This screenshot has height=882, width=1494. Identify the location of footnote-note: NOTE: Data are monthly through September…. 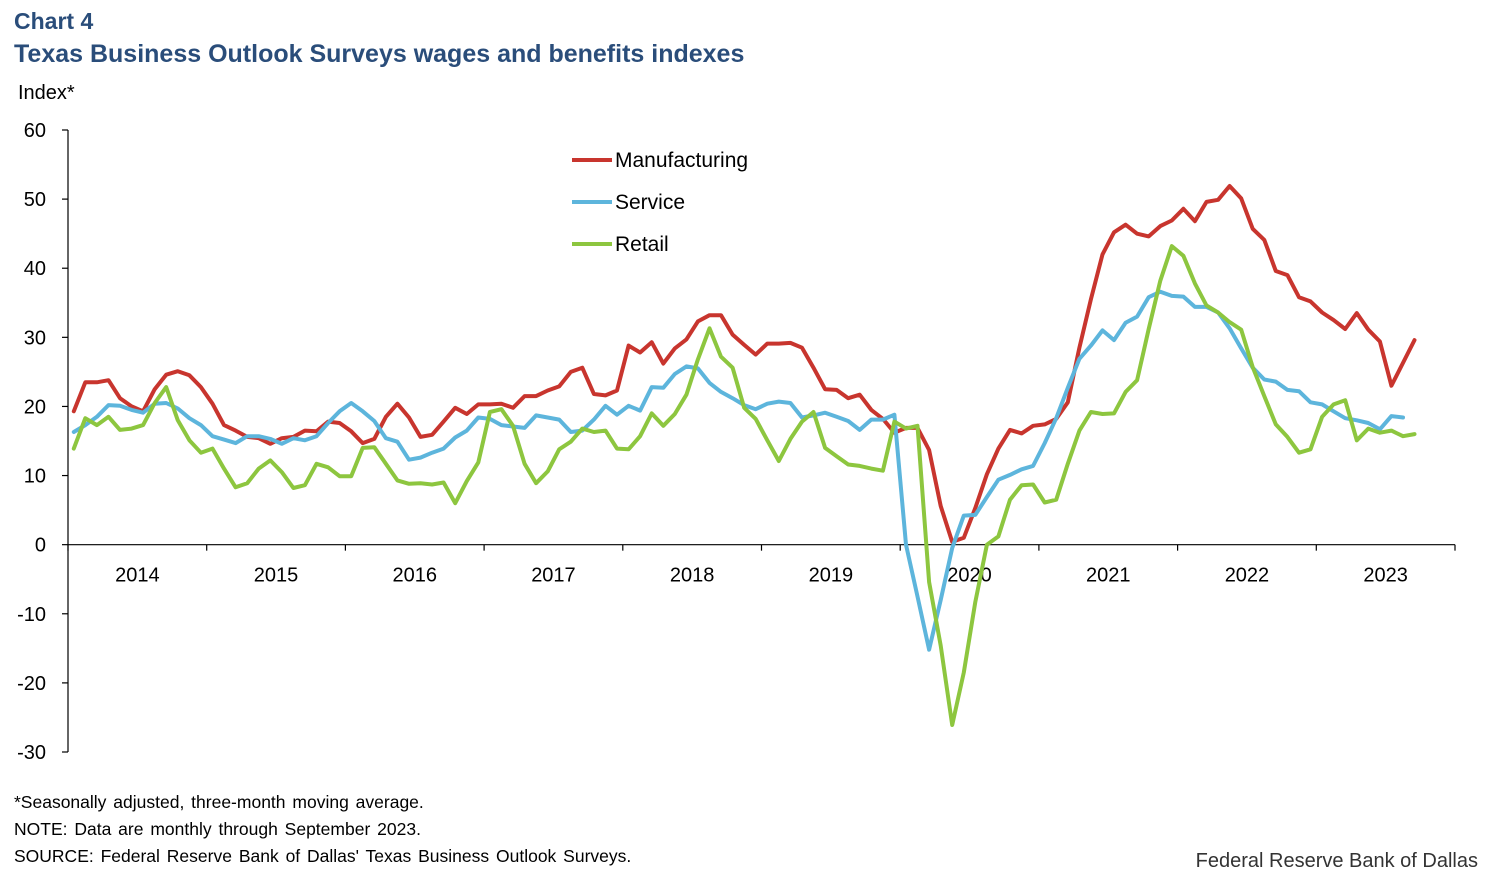
(217, 829).